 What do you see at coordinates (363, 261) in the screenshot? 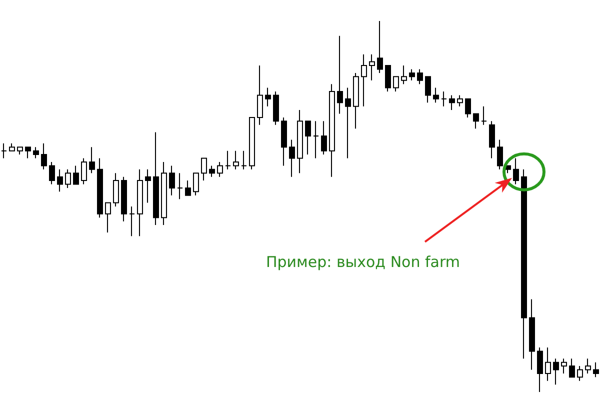
I see `annotation: Пример: выход Non farm` at bounding box center [363, 261].